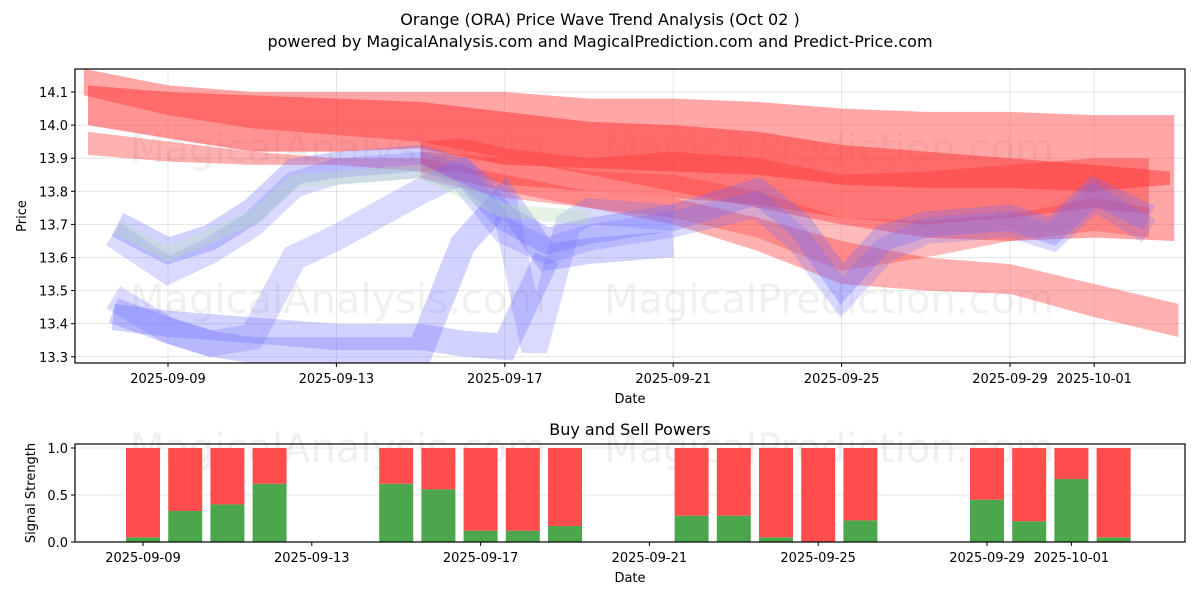 The image size is (1200, 600). I want to click on y-tick-label: 13.7, so click(53, 225).